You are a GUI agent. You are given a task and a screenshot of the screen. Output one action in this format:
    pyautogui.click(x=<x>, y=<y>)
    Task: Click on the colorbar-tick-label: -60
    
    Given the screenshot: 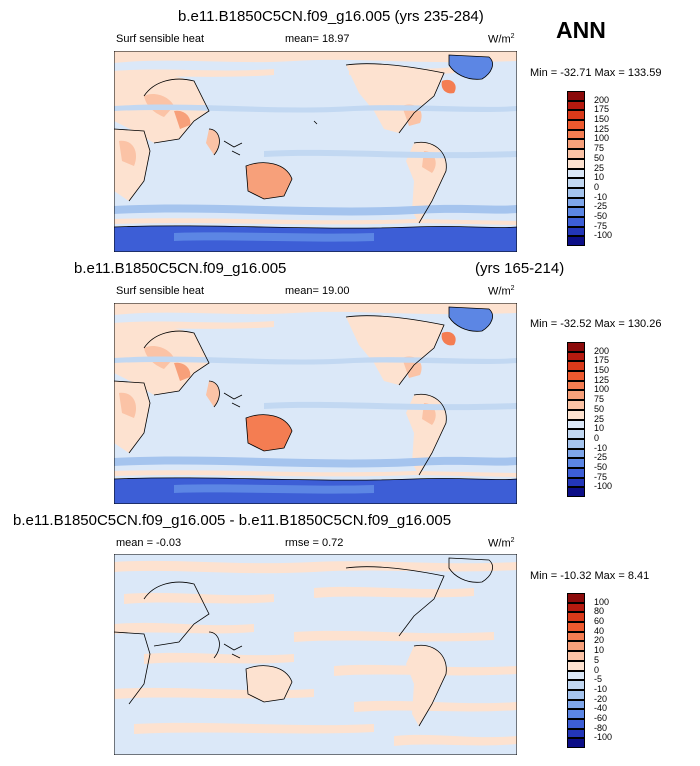 What is the action you would take?
    pyautogui.click(x=601, y=717)
    